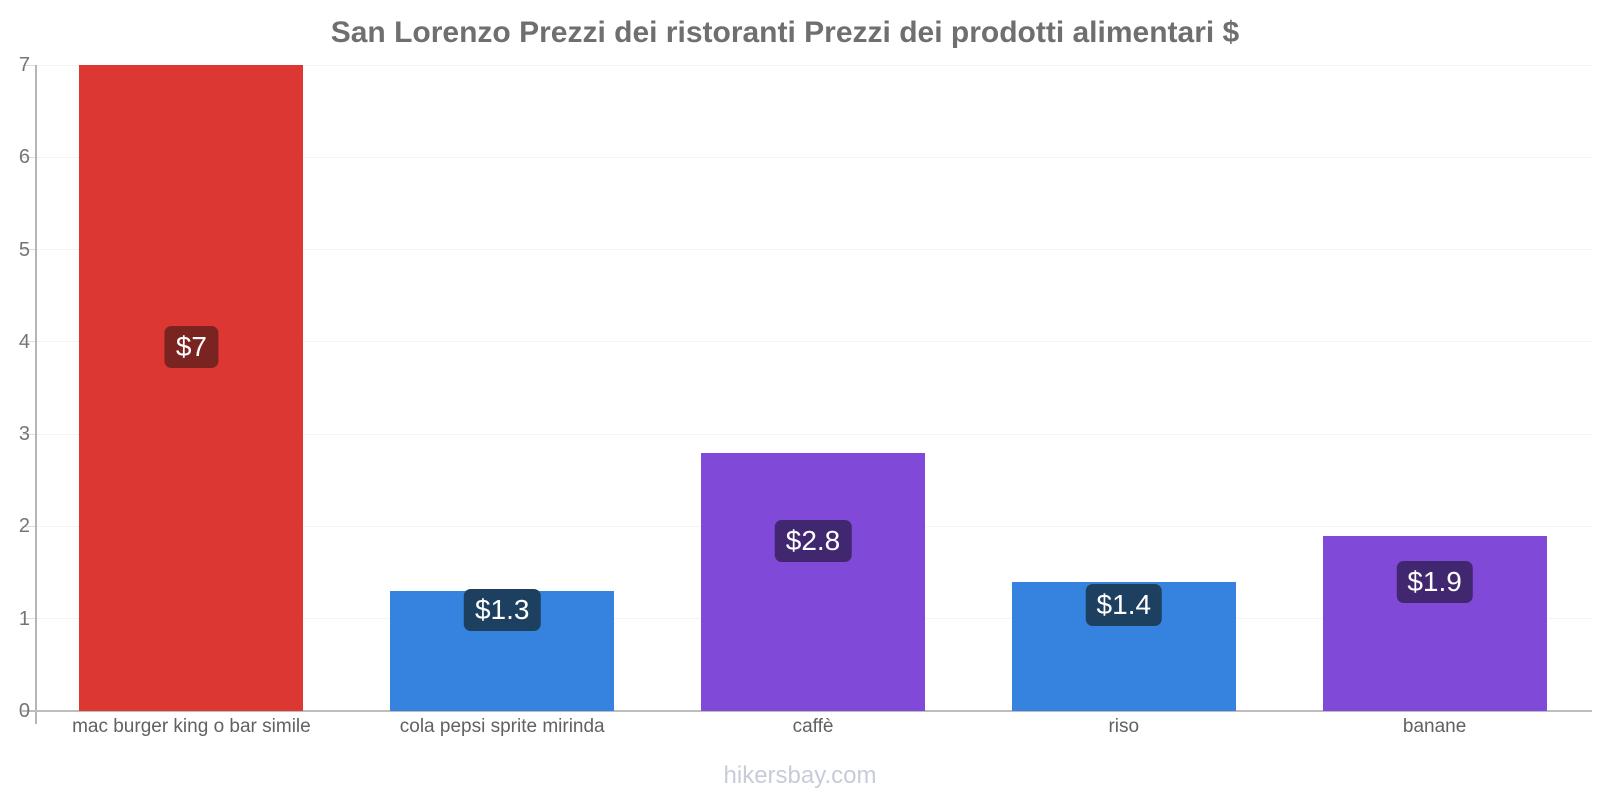 Image resolution: width=1600 pixels, height=800 pixels. What do you see at coordinates (24, 711) in the screenshot?
I see `y-tick-label: 0` at bounding box center [24, 711].